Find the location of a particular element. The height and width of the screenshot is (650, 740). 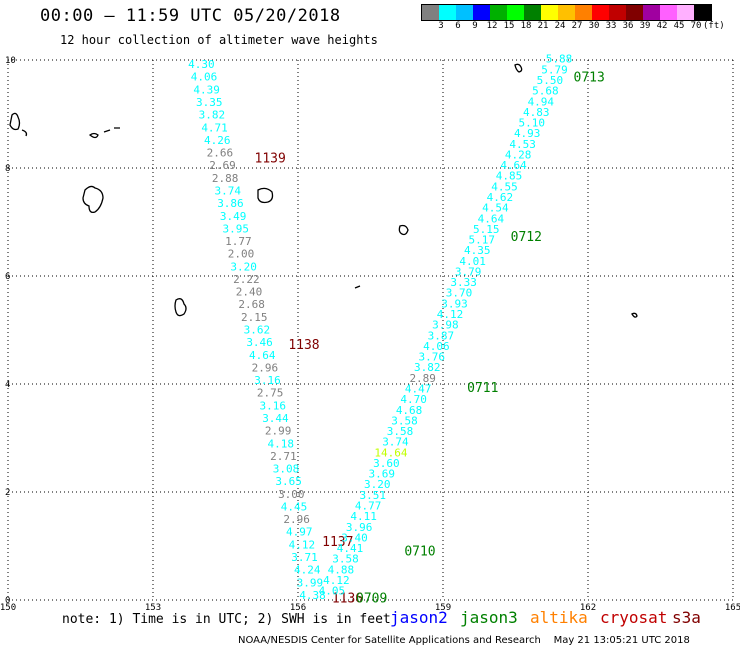

wave-height-value: 4.77 is located at coordinates (368, 505).